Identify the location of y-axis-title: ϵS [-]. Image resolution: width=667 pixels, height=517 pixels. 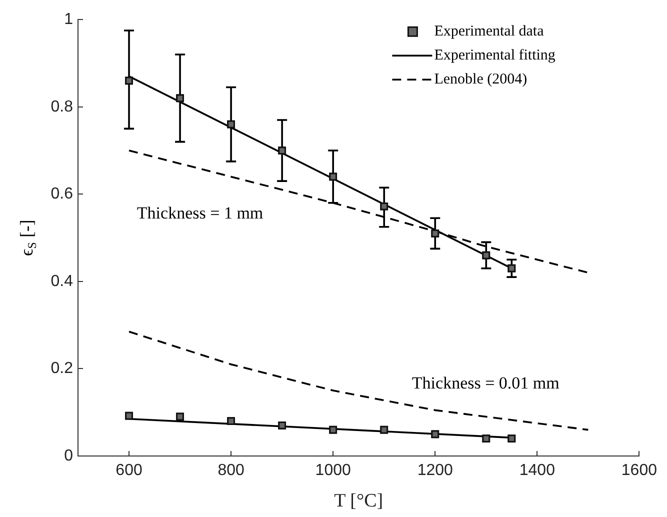
(28, 238).